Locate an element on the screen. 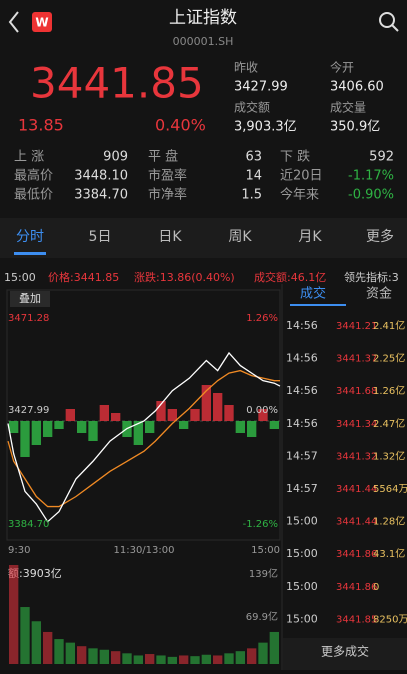  field-label: 昨收 is located at coordinates (246, 68).